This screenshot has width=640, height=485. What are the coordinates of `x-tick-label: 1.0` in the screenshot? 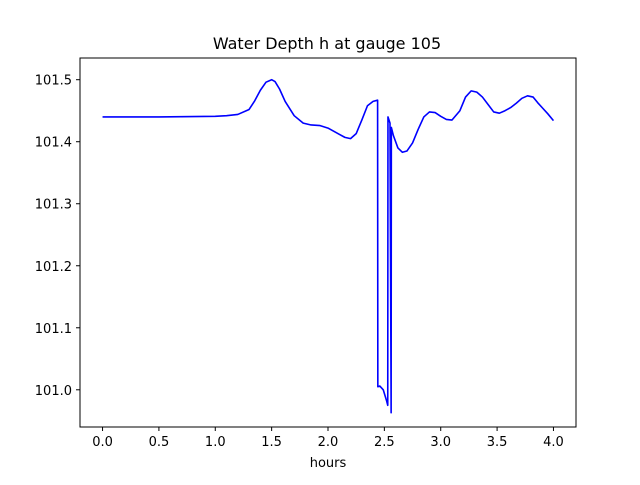 It's located at (215, 442).